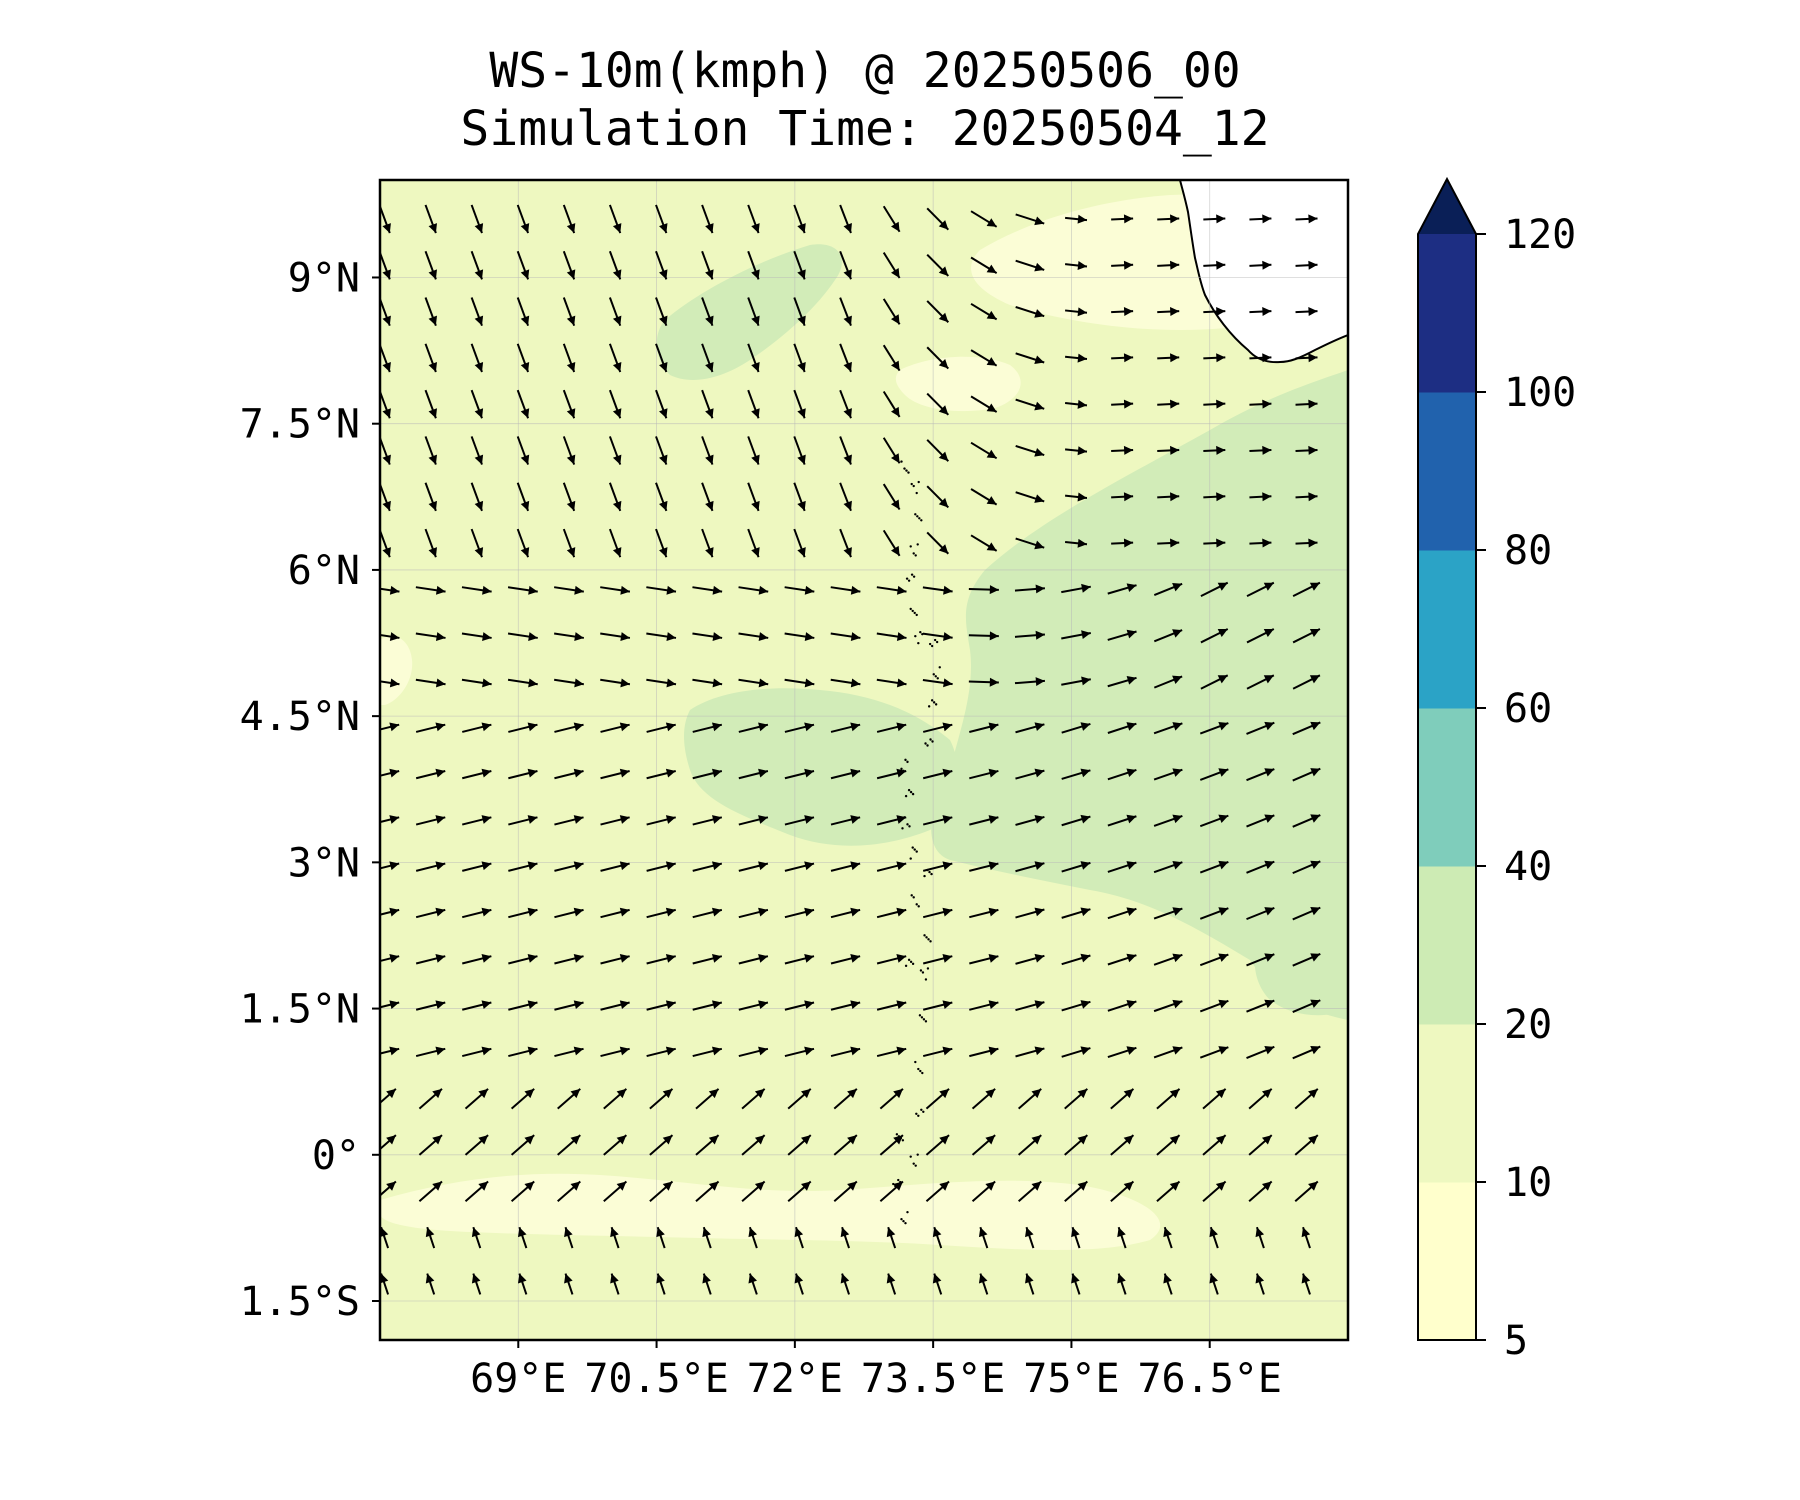  Describe the element at coordinates (656, 1379) in the screenshot. I see `lon-tick-label: 70.5°E` at that location.